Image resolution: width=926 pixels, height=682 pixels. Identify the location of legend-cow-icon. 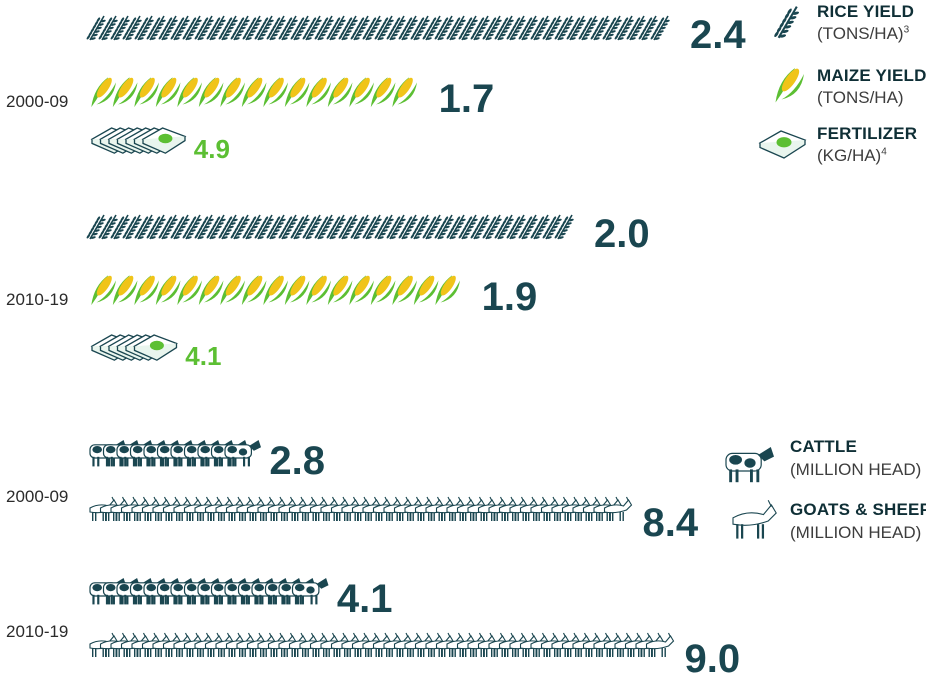
(749, 465).